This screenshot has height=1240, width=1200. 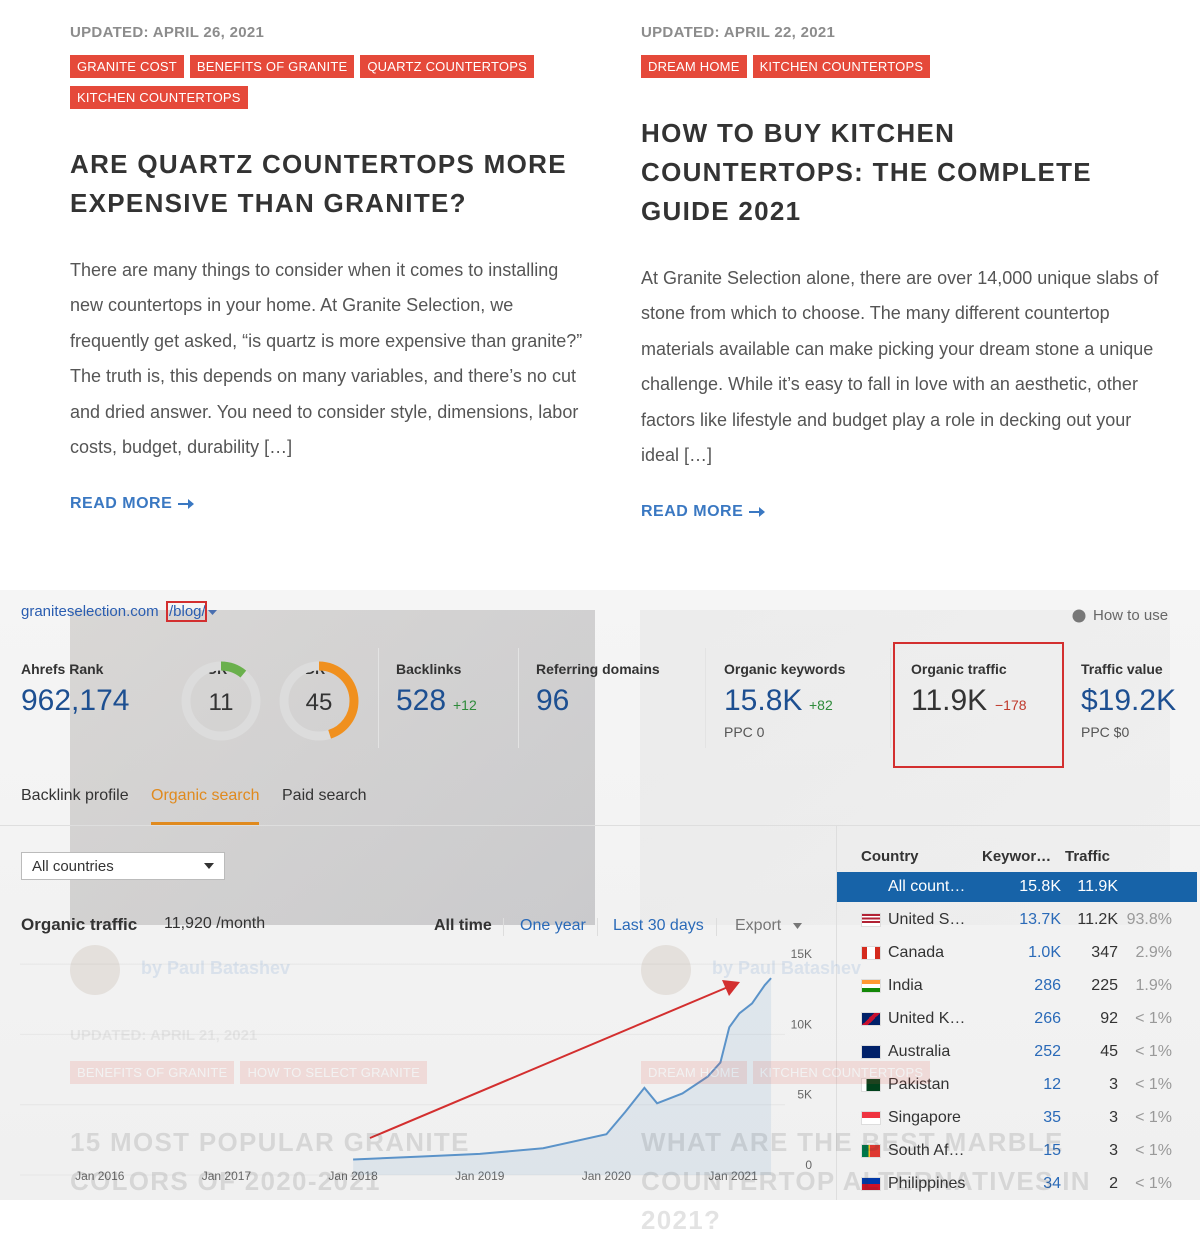 I want to click on help-icon, so click(x=1079, y=615).